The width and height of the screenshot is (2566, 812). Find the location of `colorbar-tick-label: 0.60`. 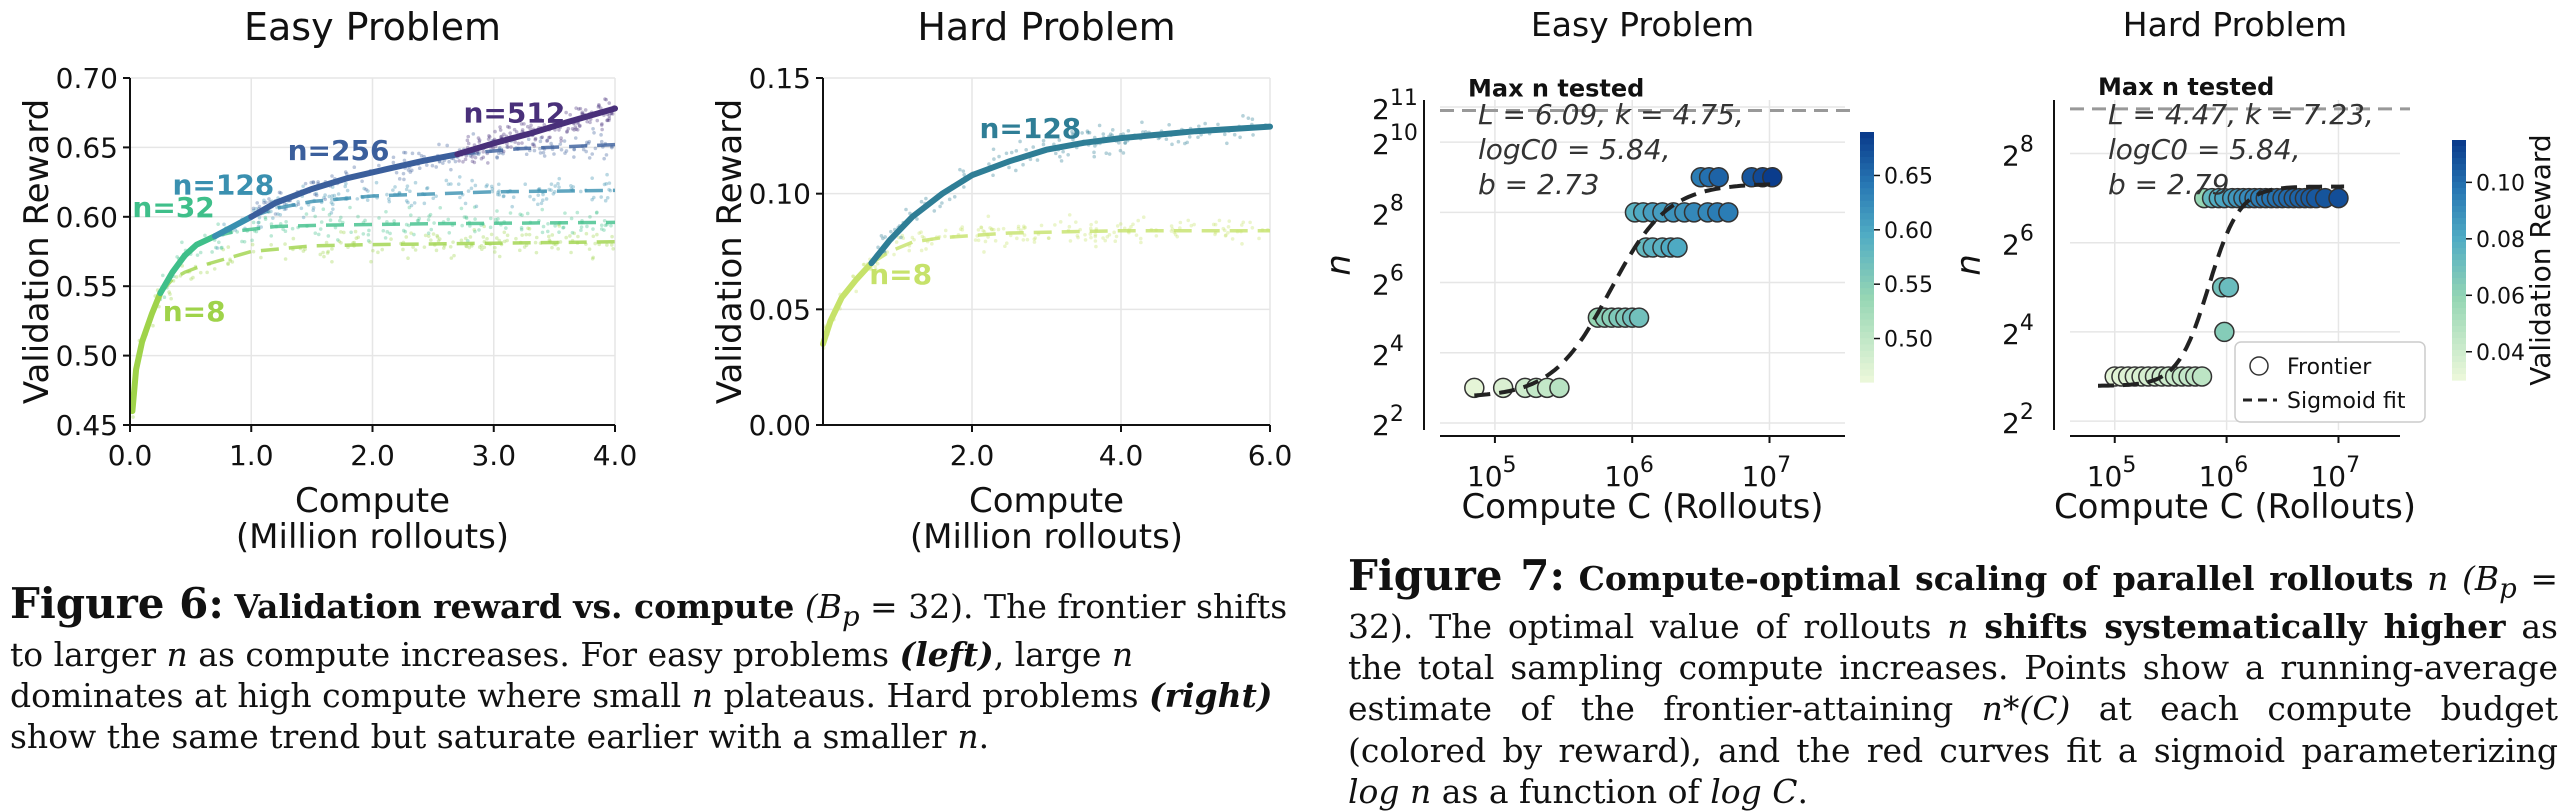

colorbar-tick-label: 0.60 is located at coordinates (1908, 231).